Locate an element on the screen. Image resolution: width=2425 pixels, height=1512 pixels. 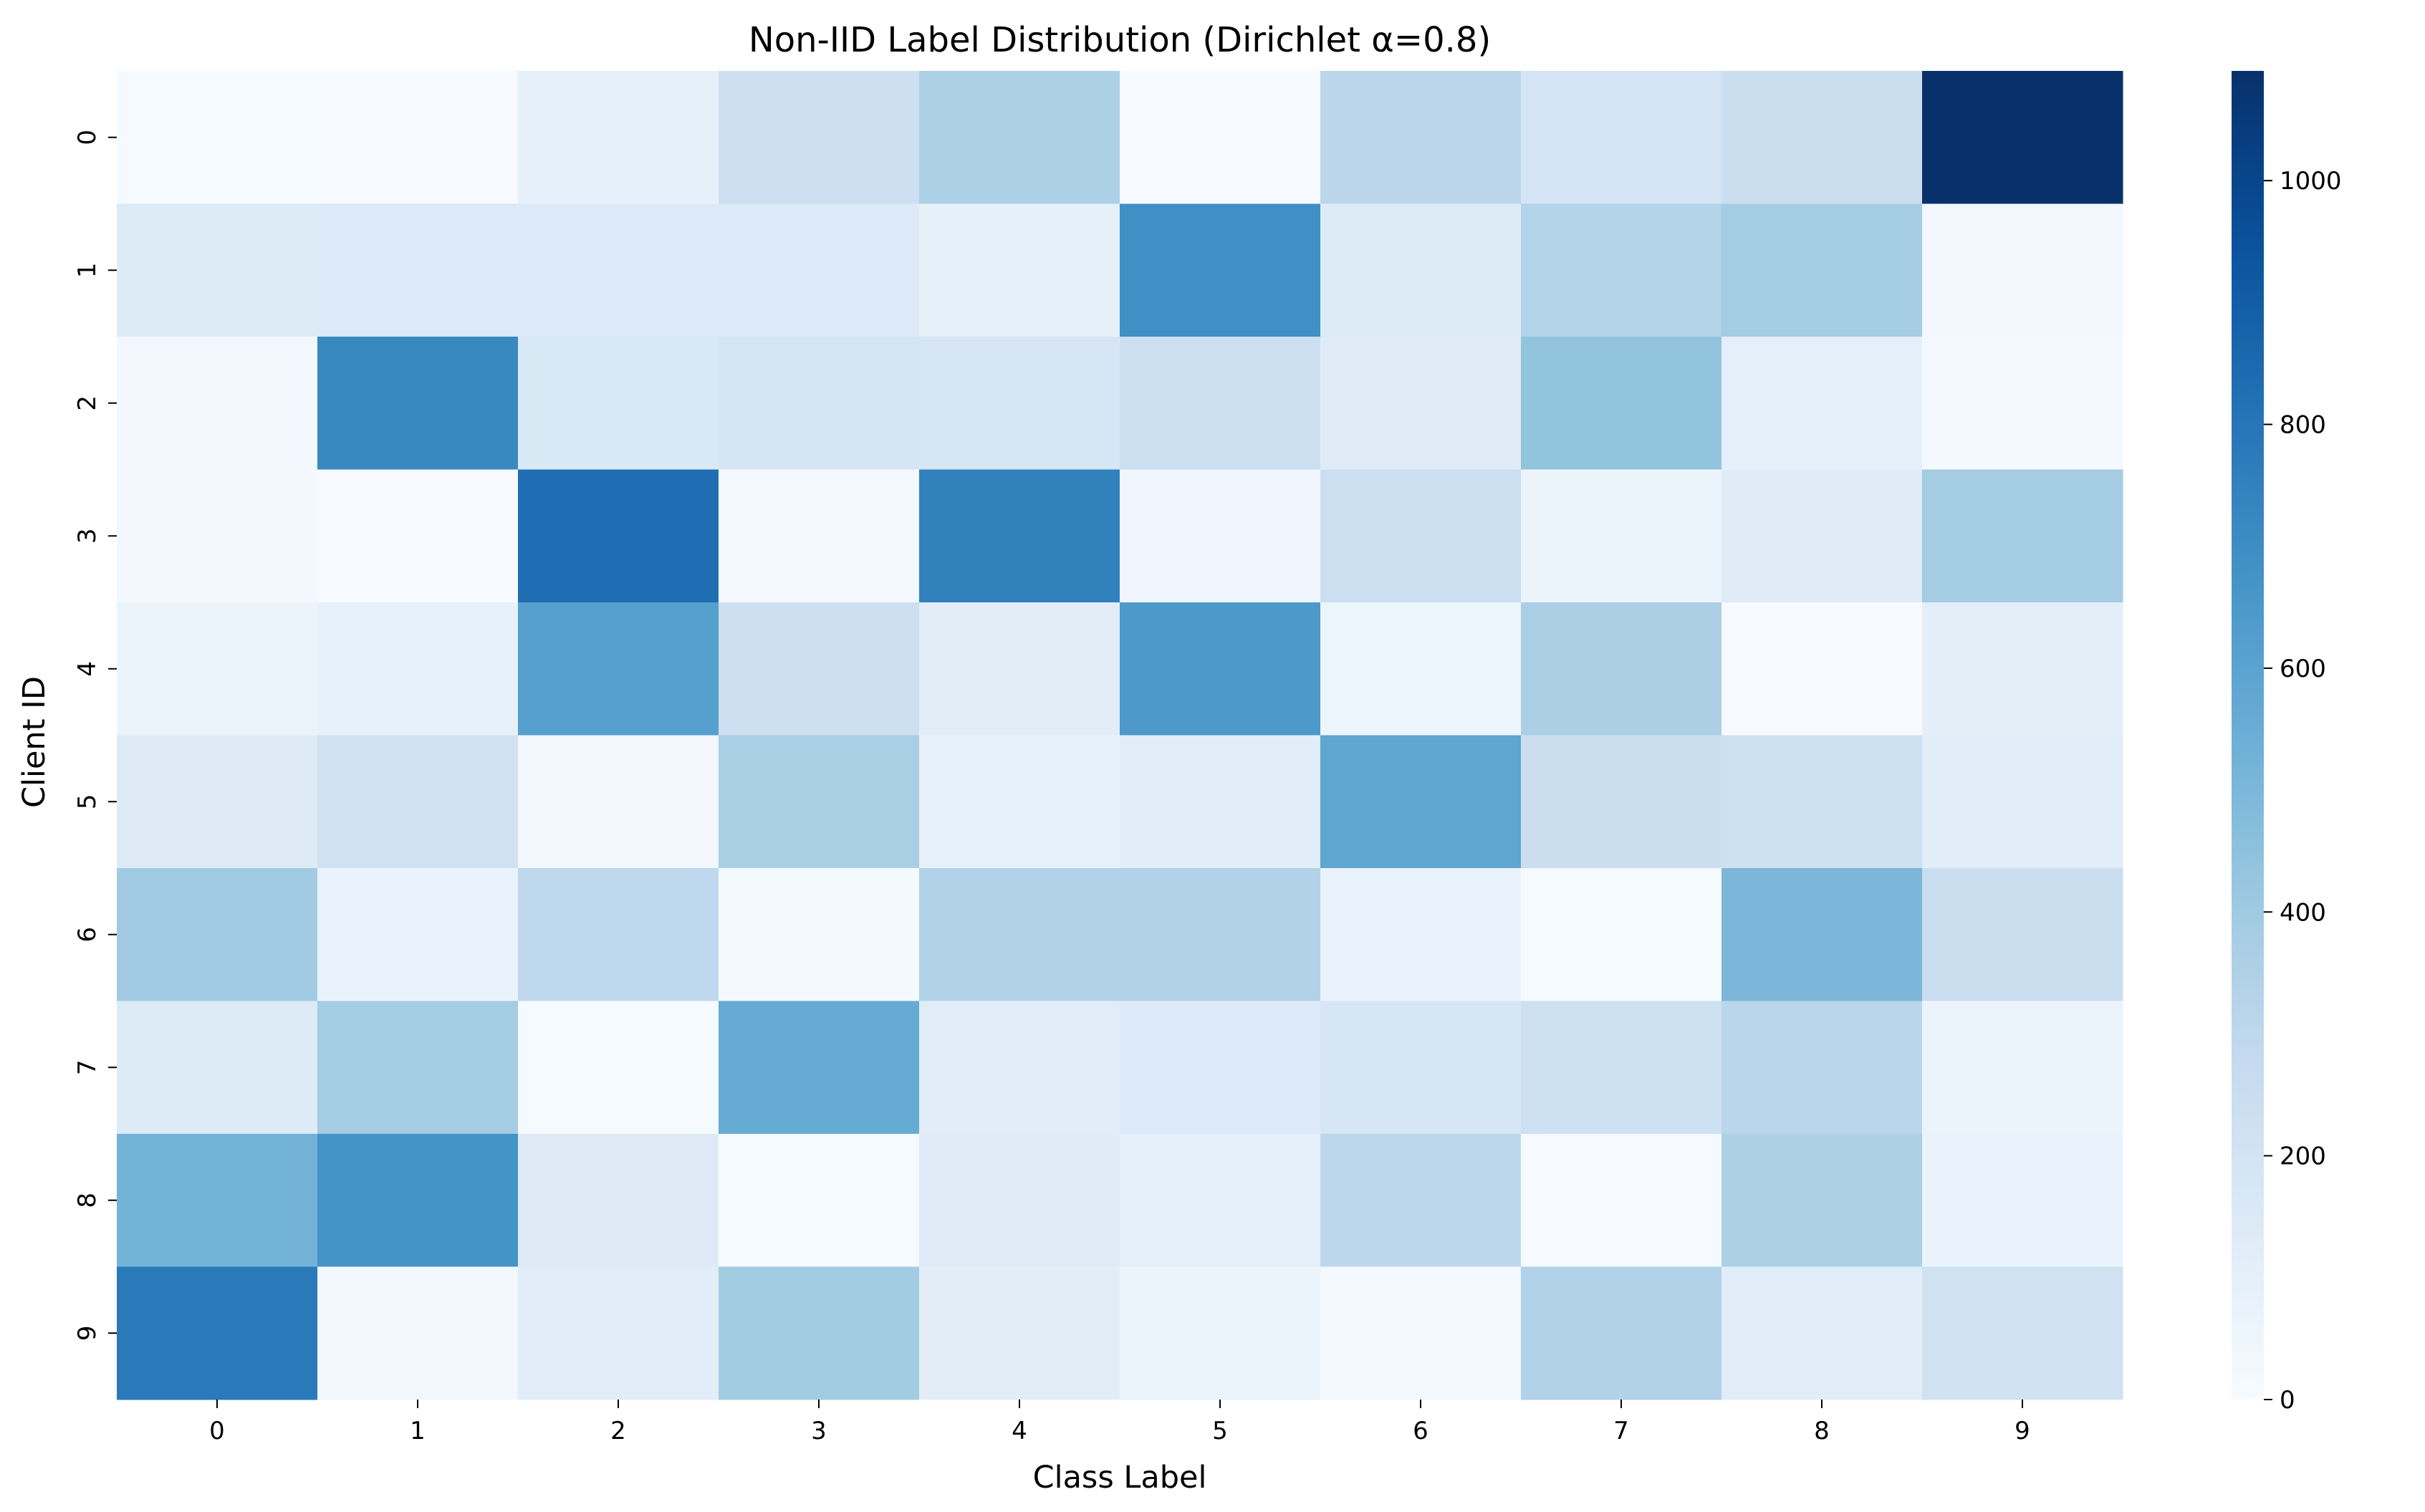
x-axis-ticks: 0 1 2 3 4 5 6 7 8 9 is located at coordinates (1119, 1422).